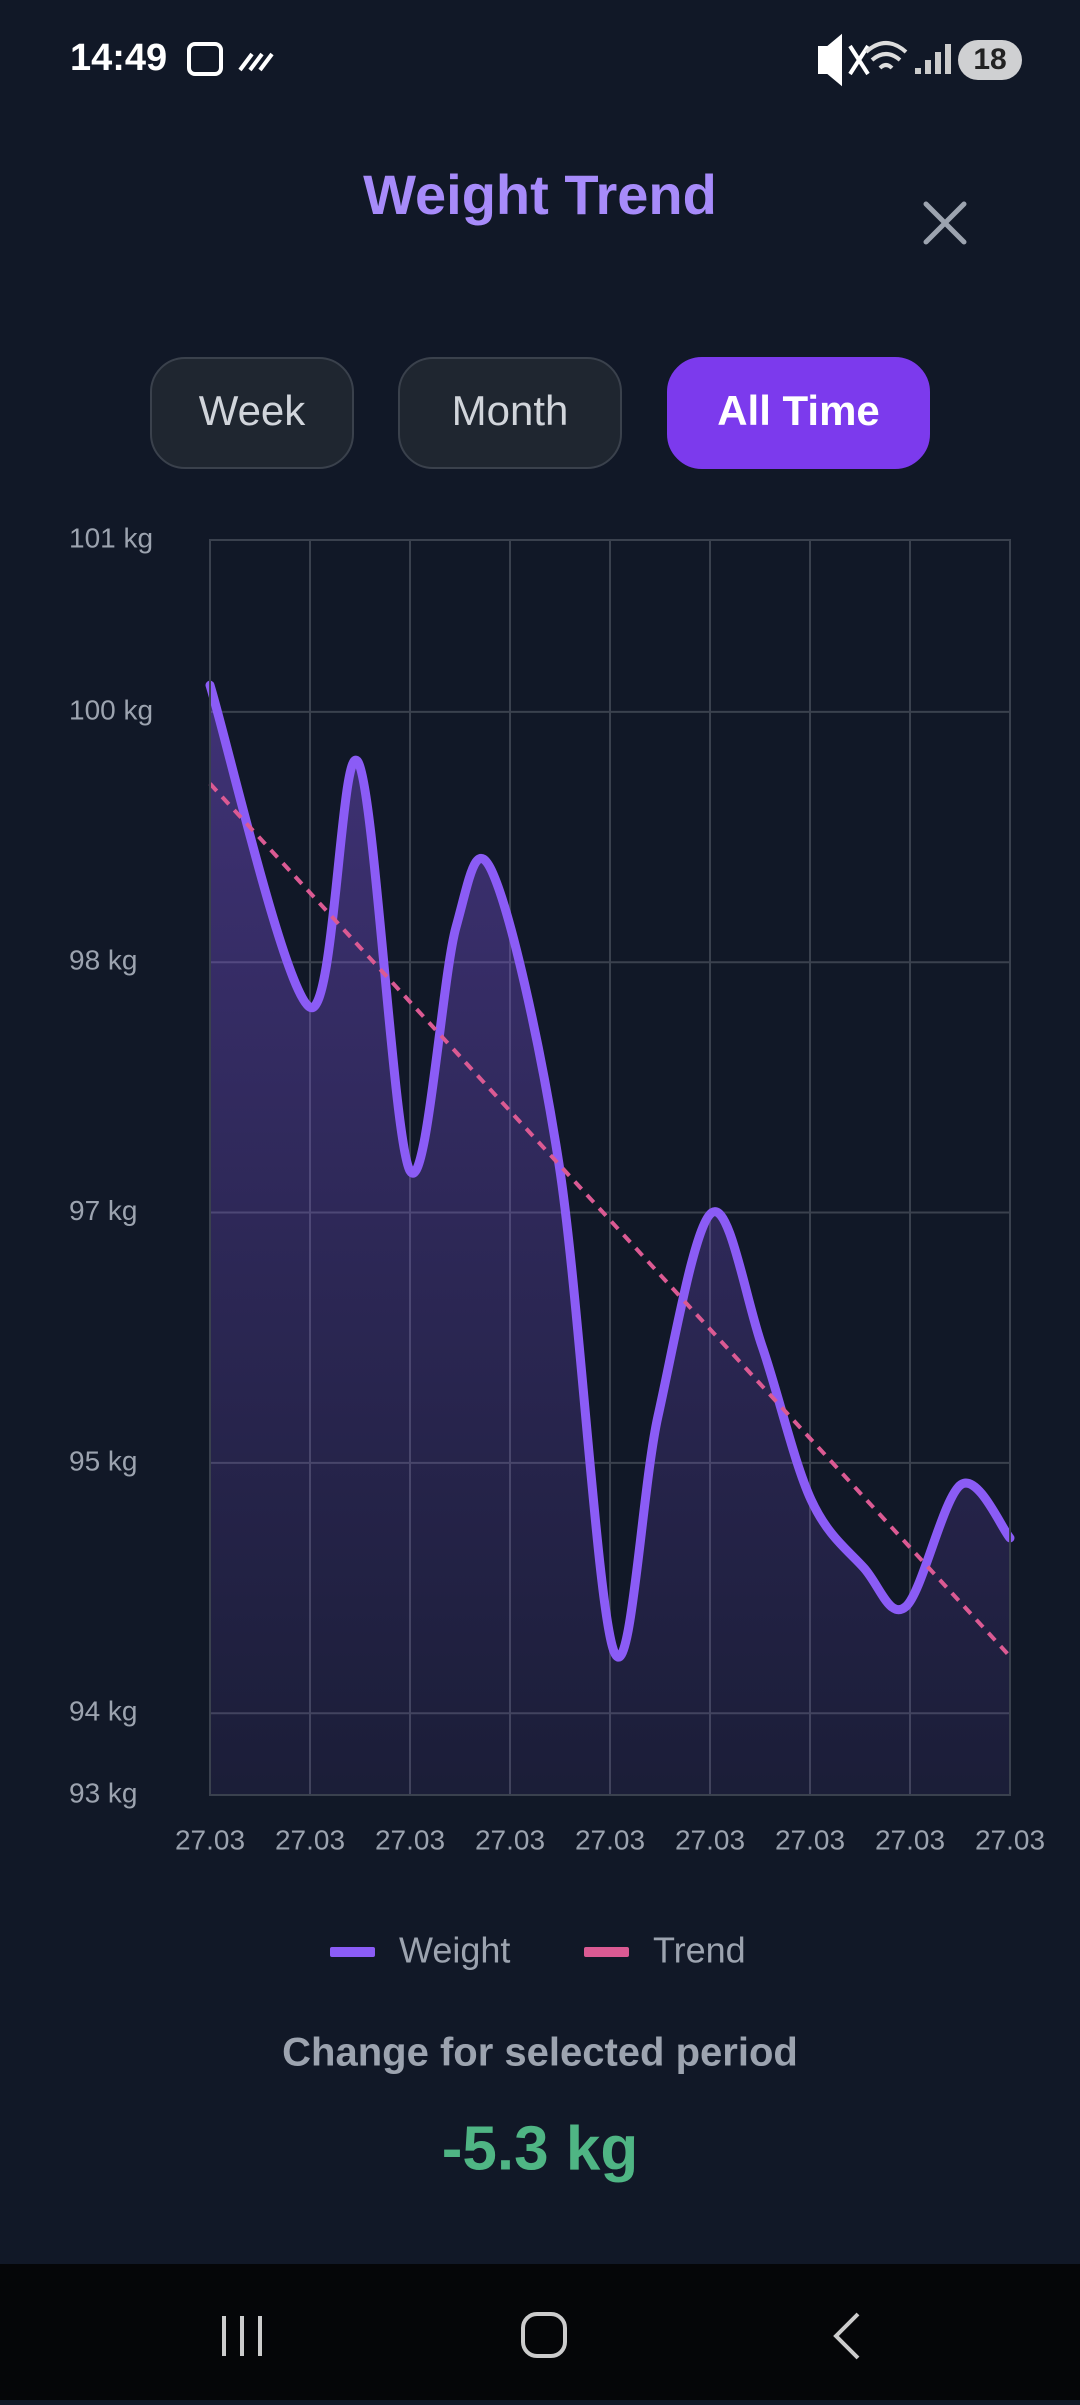  I want to click on nav-bar, so click(540, 2332).